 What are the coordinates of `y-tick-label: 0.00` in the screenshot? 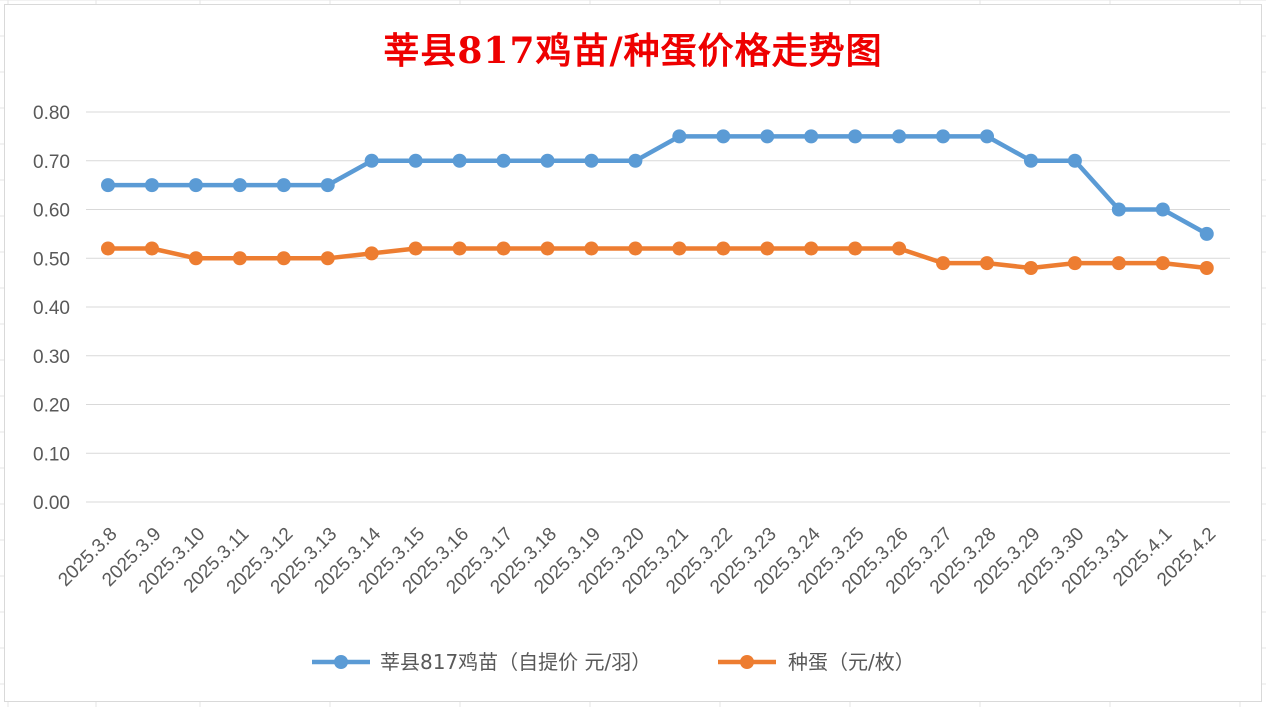 It's located at (51, 503).